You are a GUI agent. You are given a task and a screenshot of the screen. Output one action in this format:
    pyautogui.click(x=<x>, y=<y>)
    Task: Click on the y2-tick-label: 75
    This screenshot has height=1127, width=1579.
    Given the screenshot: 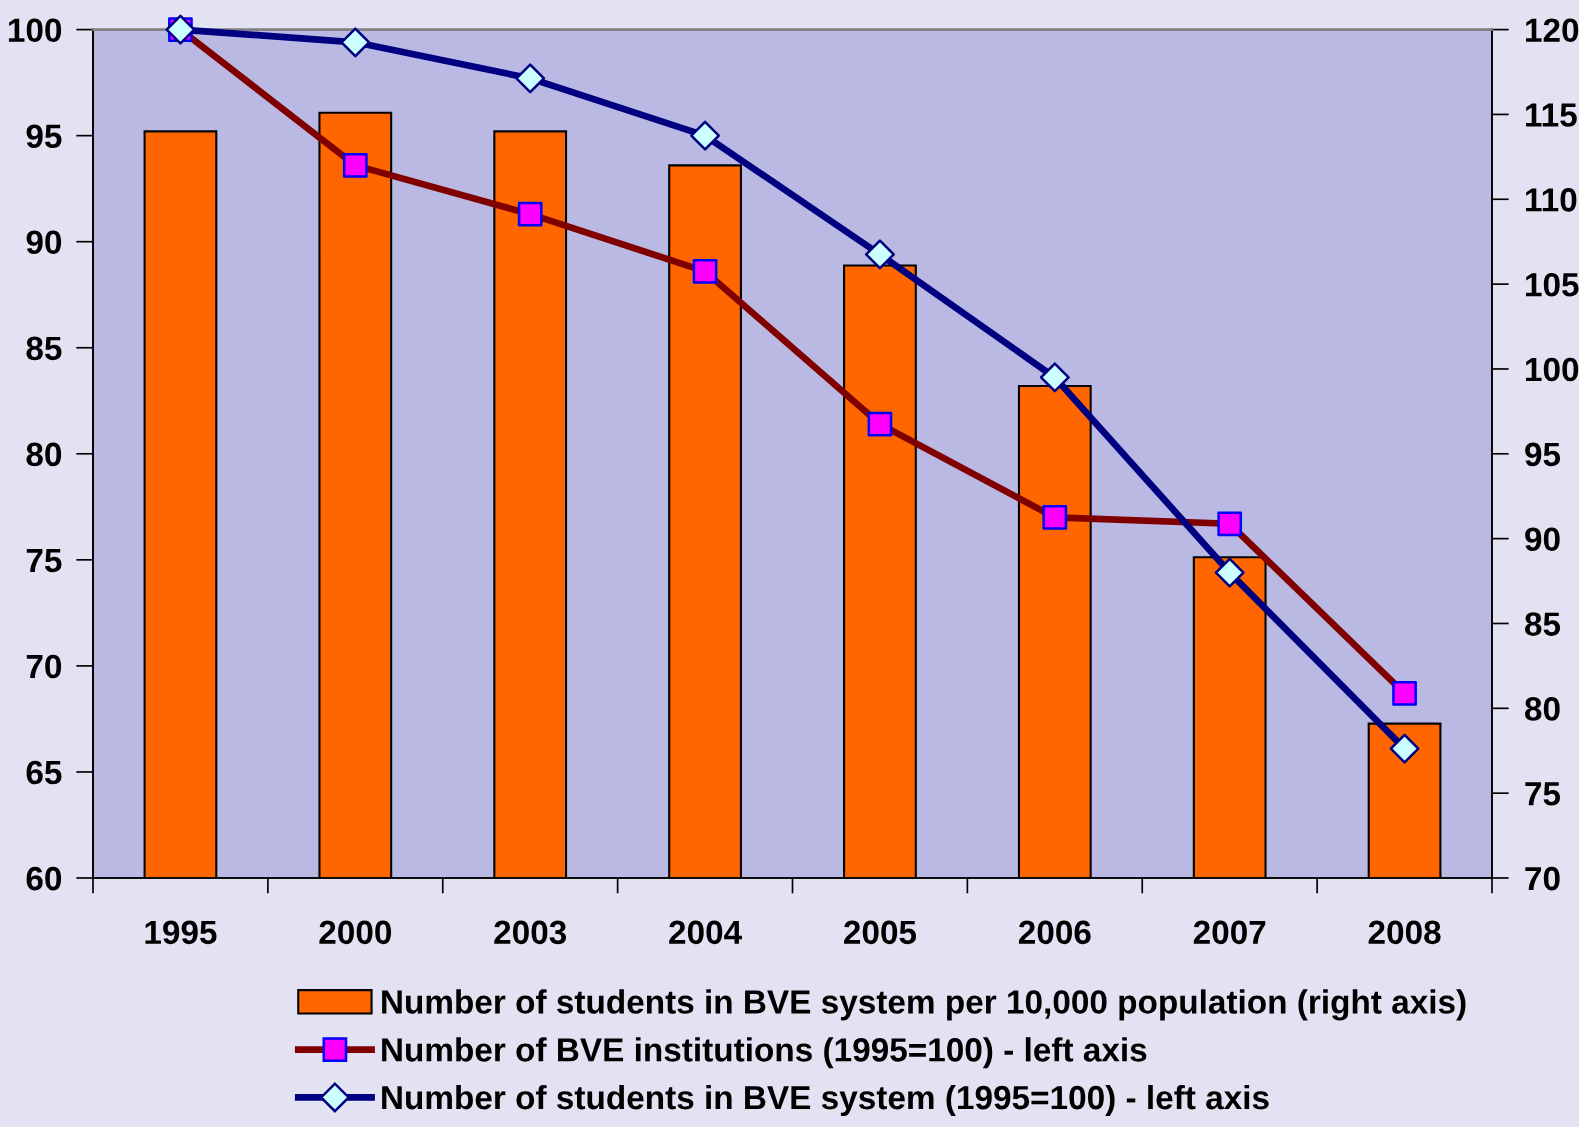 What is the action you would take?
    pyautogui.click(x=1543, y=794)
    